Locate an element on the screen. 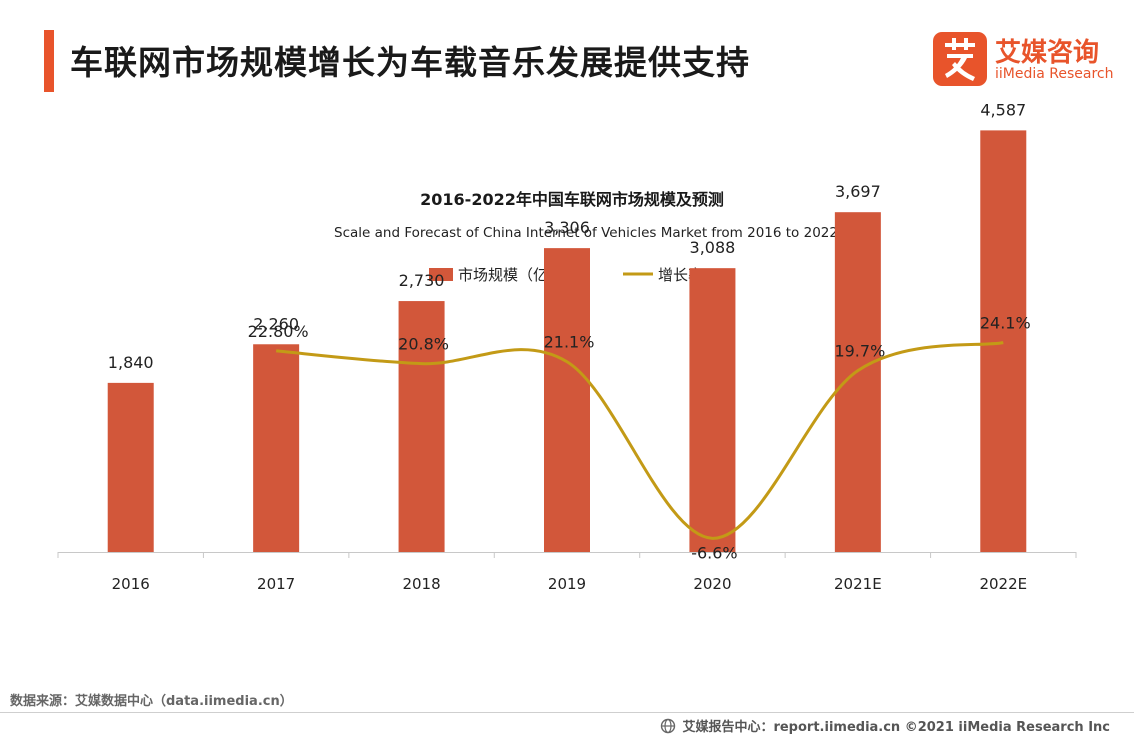  page-title: 车联网市场规模增长为车载音乐发展提供支持 is located at coordinates (410, 62).